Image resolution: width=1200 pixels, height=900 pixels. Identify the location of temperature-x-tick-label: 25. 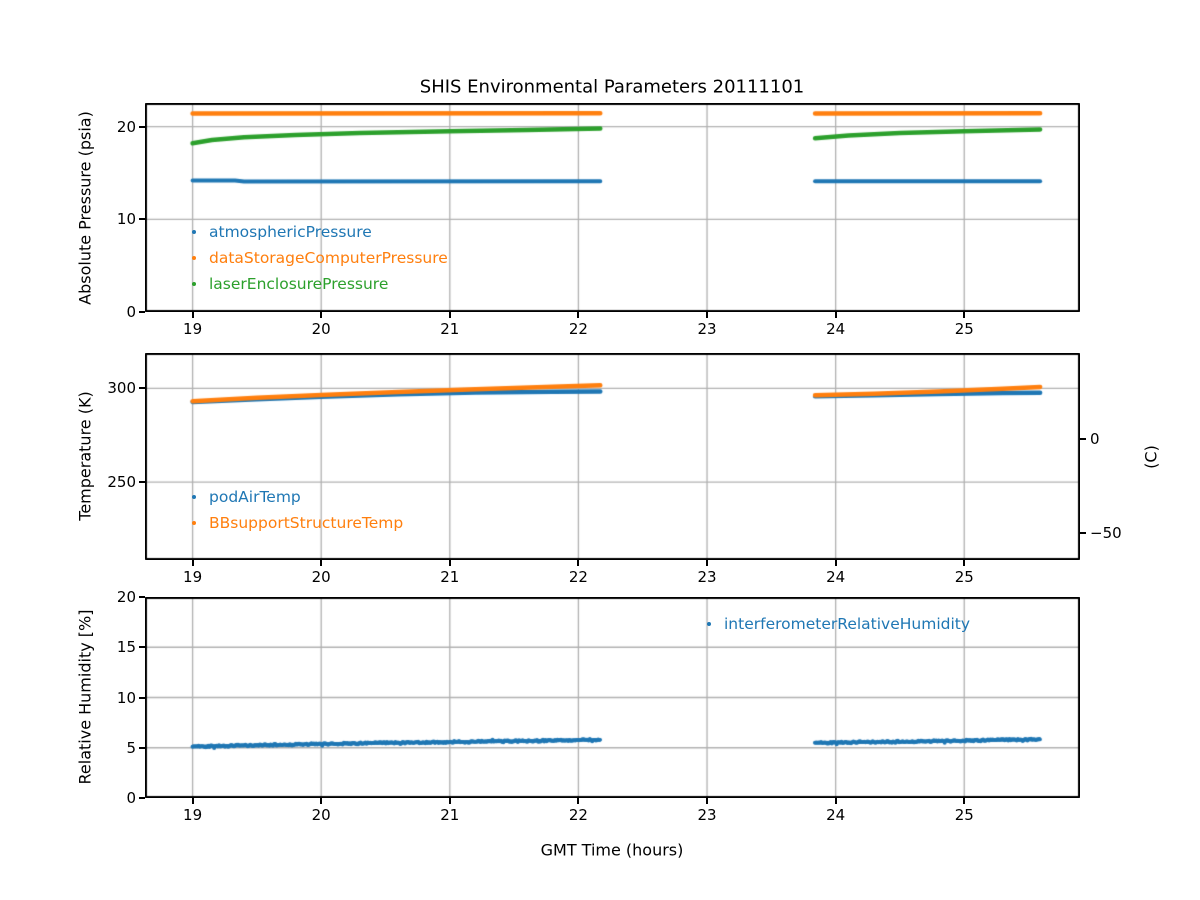
(964, 577).